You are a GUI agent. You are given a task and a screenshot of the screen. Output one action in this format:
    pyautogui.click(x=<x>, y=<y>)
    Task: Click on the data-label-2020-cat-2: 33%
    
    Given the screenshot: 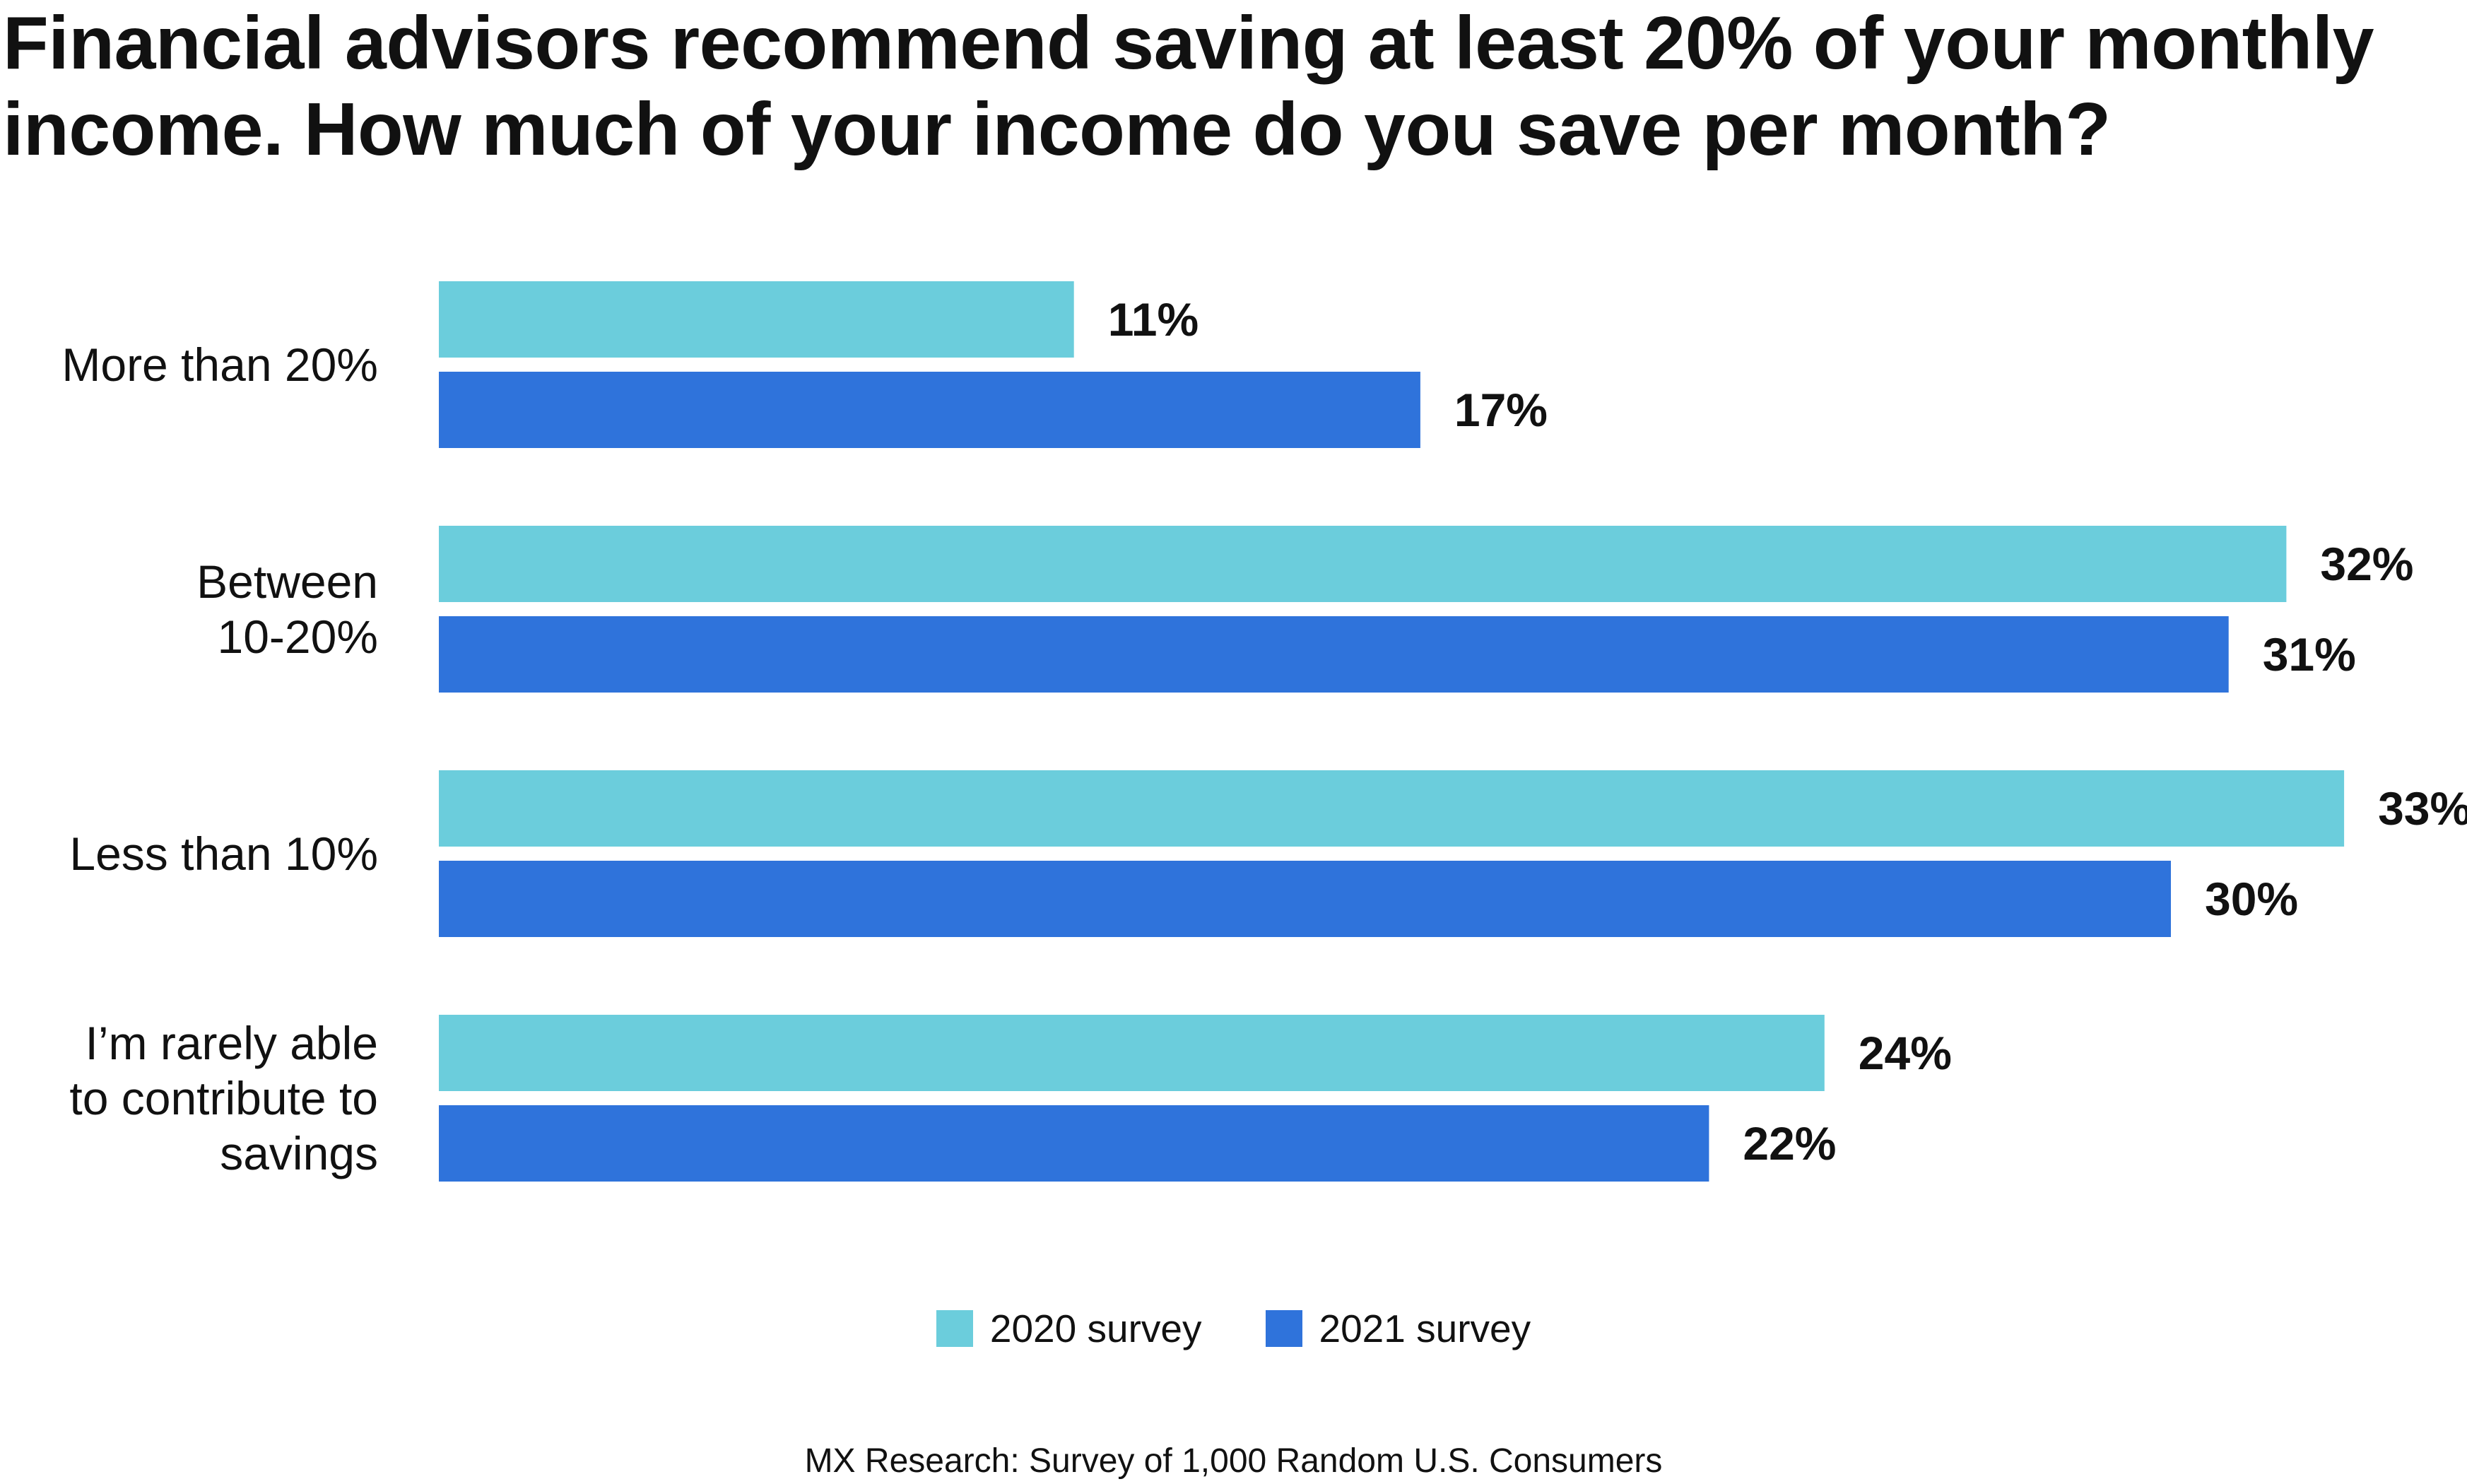 What is the action you would take?
    pyautogui.click(x=2422, y=808)
    